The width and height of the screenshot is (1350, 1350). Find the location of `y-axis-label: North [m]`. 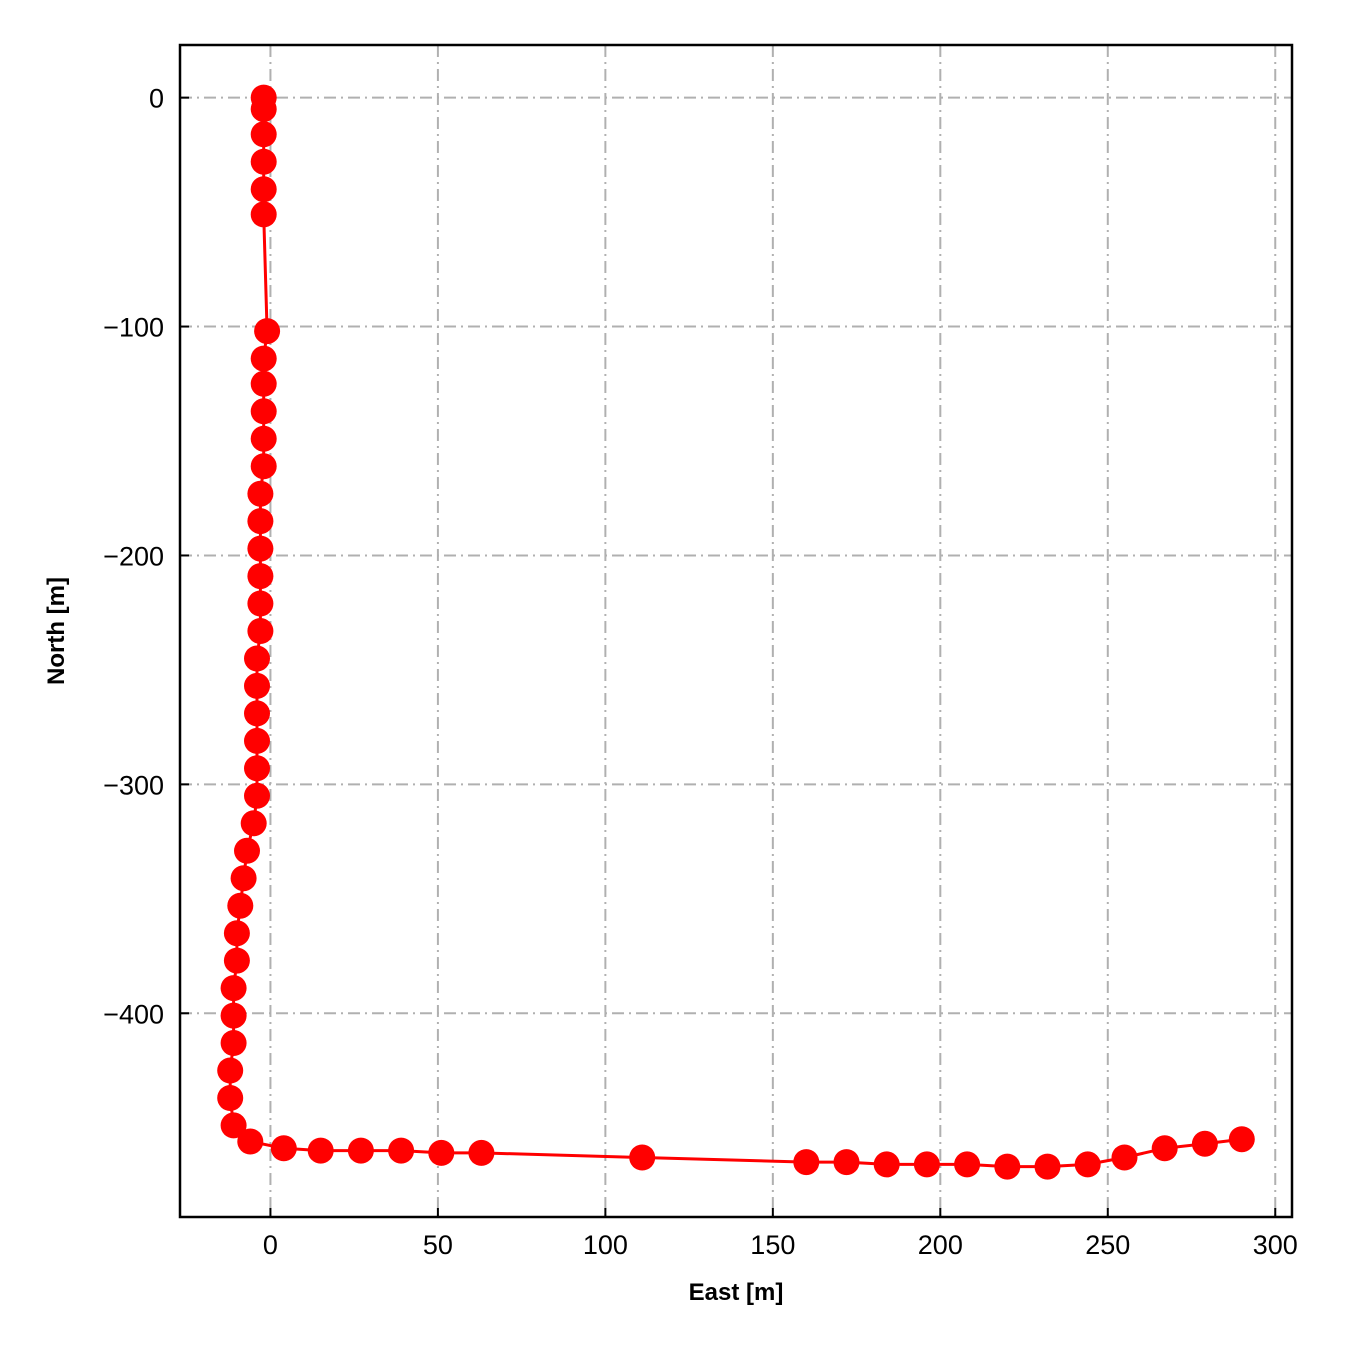

y-axis-label: North [m] is located at coordinates (56, 631).